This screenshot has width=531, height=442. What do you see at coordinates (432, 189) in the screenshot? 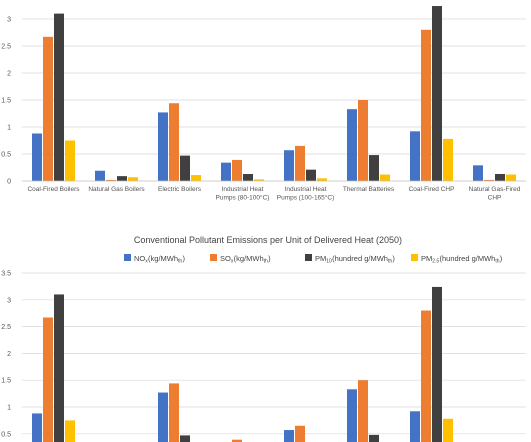
I see `x-tick-label: Coal-Fired CHP` at bounding box center [432, 189].